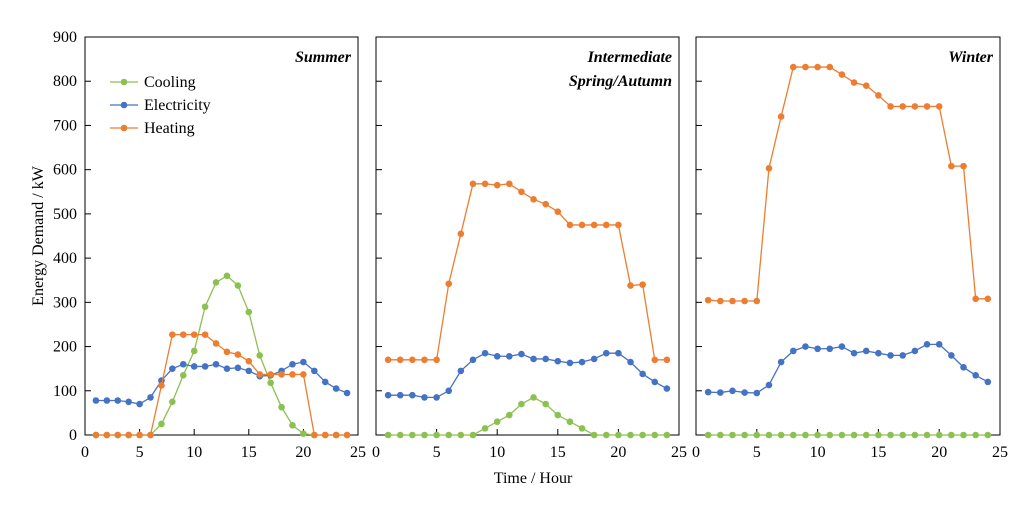 This screenshot has height=507, width=1032. Describe the element at coordinates (65, 81) in the screenshot. I see `y-tick-label: 800` at that location.